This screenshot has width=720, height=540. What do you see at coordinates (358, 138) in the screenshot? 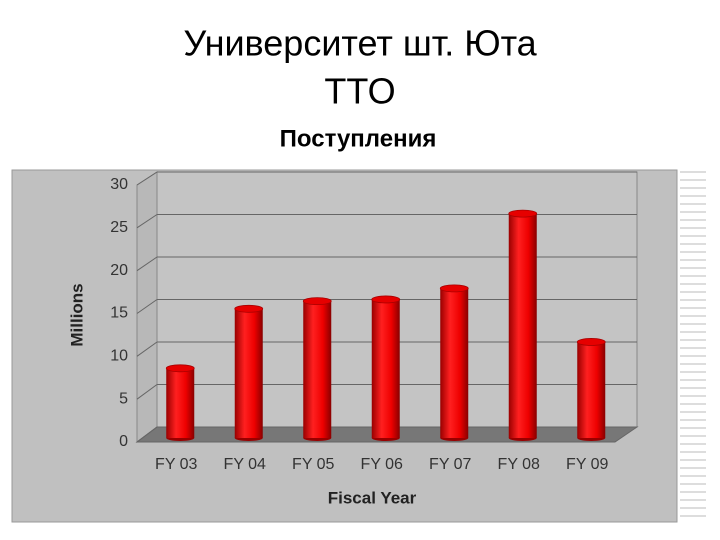
I see `subtitle: Поступления` at bounding box center [358, 138].